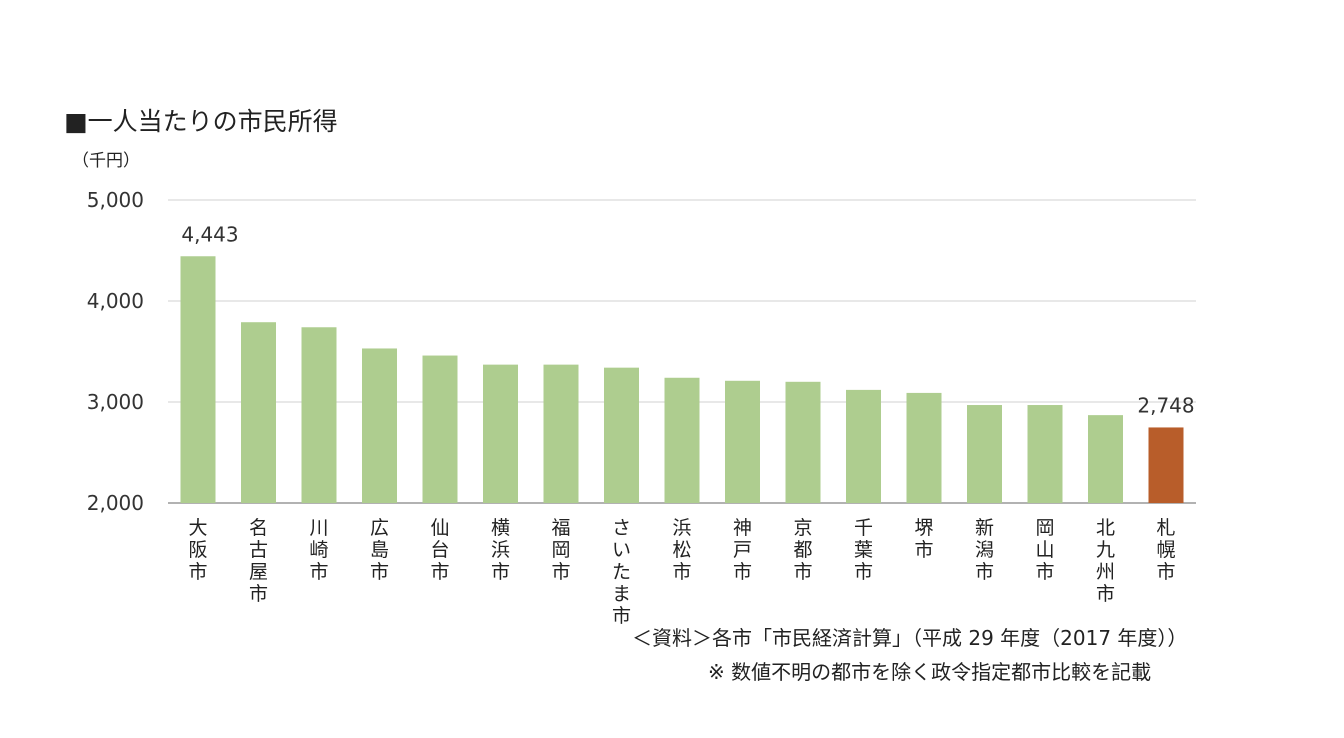  I want to click on x-category-label: 横浜市, so click(500, 550).